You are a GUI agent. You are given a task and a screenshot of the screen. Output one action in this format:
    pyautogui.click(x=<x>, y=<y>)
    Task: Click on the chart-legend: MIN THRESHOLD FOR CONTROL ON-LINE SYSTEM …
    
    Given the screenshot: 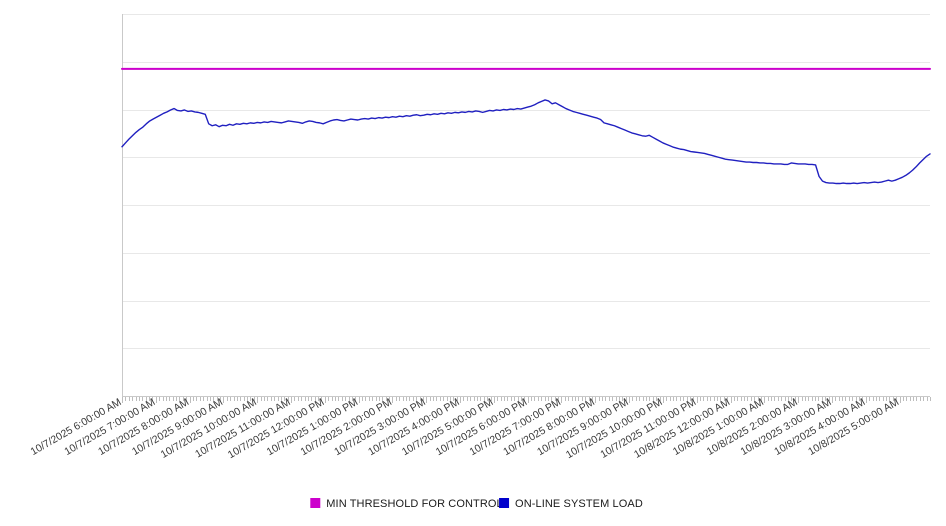 What is the action you would take?
    pyautogui.click(x=476, y=504)
    